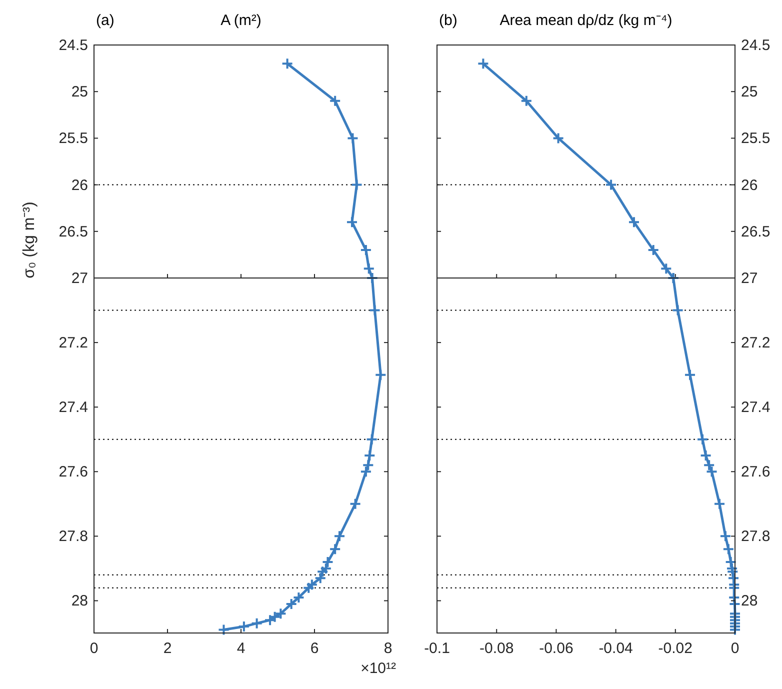  What do you see at coordinates (241, 648) in the screenshot?
I see `x-tick-label: 4` at bounding box center [241, 648].